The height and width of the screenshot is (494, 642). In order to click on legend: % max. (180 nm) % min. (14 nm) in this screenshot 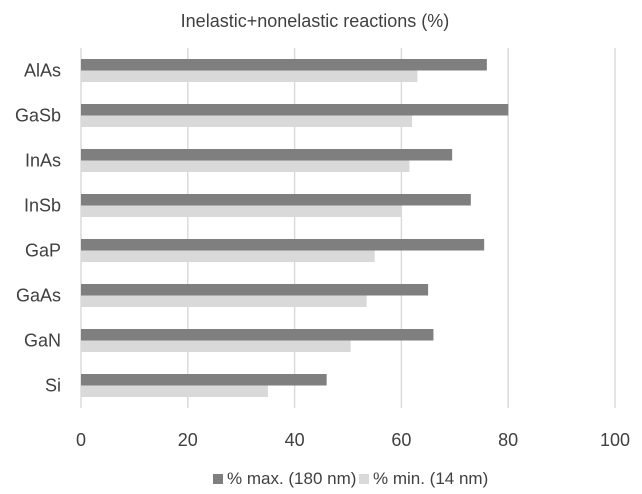, I will do `click(350, 478)`.